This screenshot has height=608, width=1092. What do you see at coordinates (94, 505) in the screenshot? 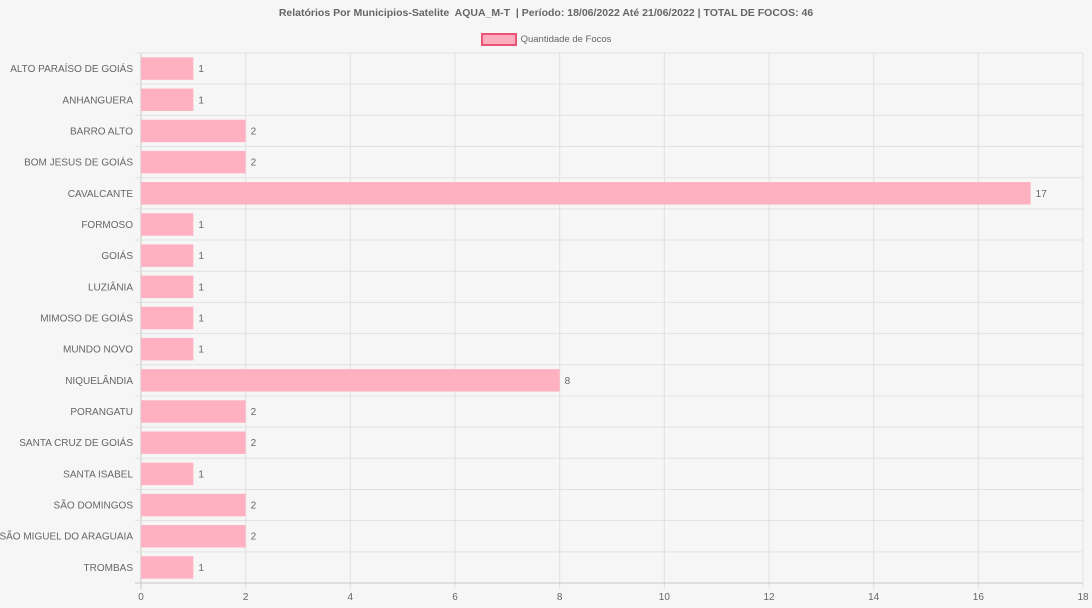
I see `y-category-label: SÃO DOMINGOS` at bounding box center [94, 505].